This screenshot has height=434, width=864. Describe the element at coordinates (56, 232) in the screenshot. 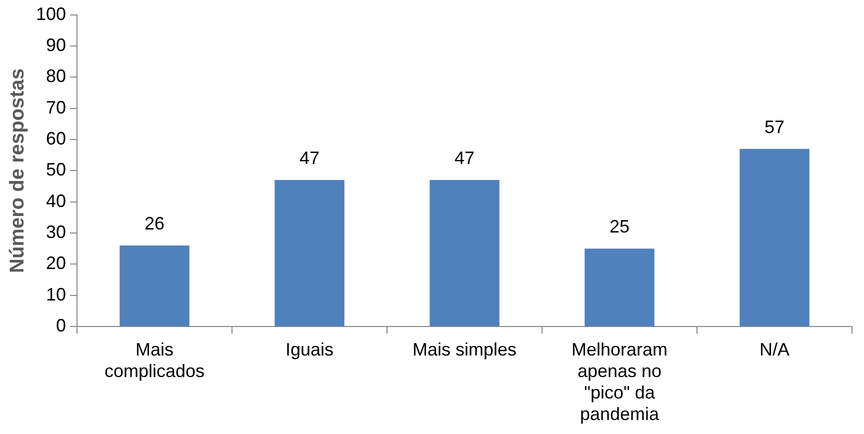

I see `y-tick-label: 30` at that location.